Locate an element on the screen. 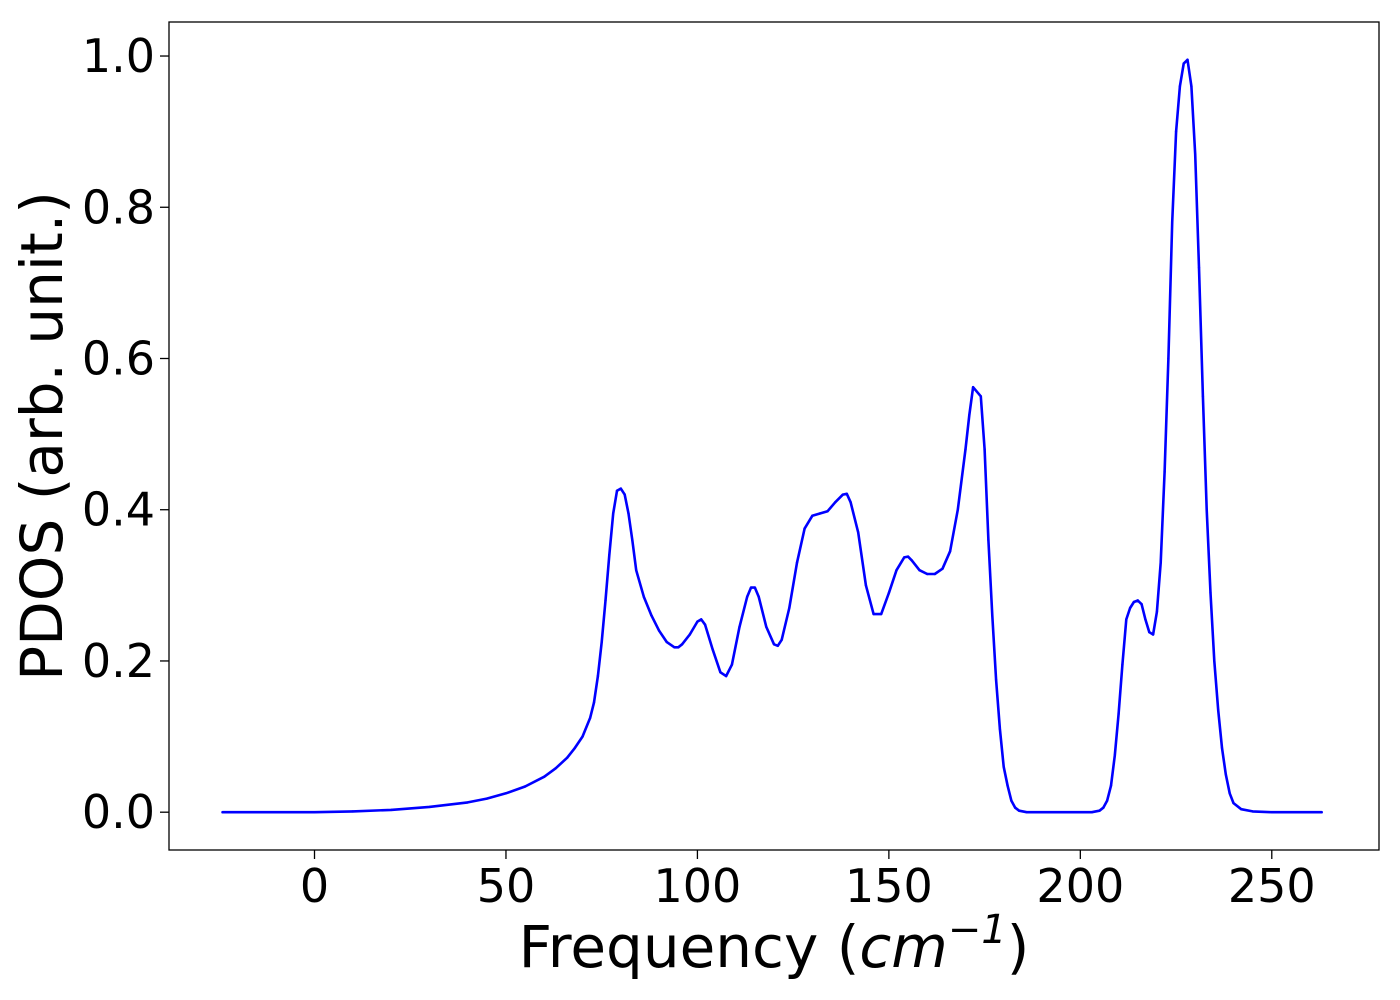 The height and width of the screenshot is (1000, 1400). x-tick-label: 200 is located at coordinates (1080, 886).